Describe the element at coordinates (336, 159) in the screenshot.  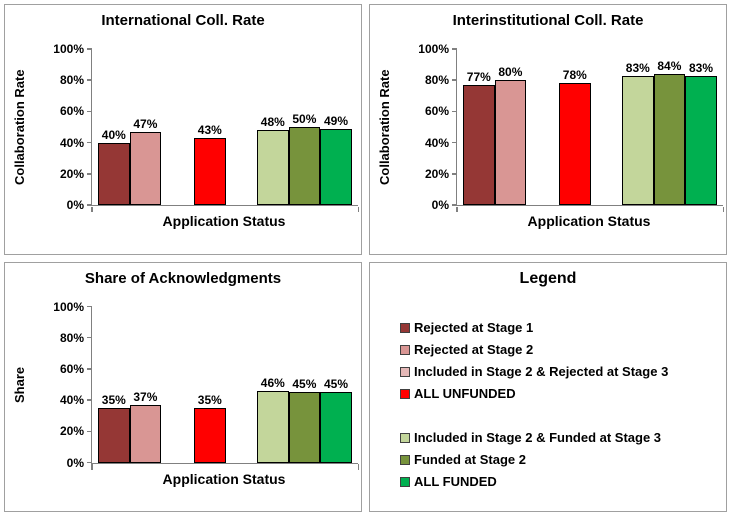
I see `bar: 49%` at that location.